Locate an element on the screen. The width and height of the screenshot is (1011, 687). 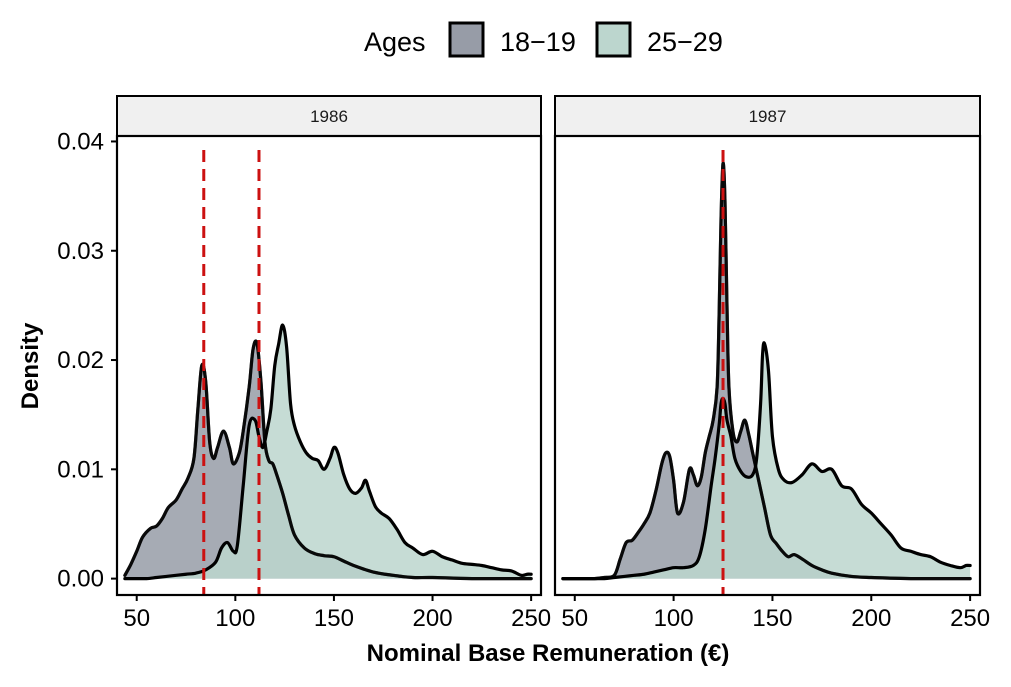
y-tick-label: 0.02 is located at coordinates (80, 360).